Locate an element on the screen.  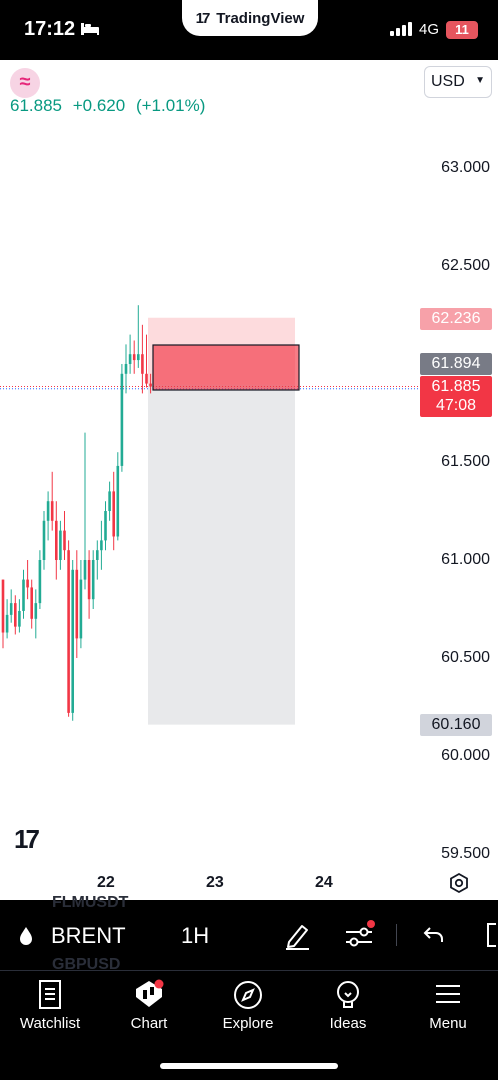
ghost-symbol-below: GBPUSD is located at coordinates (86, 964).